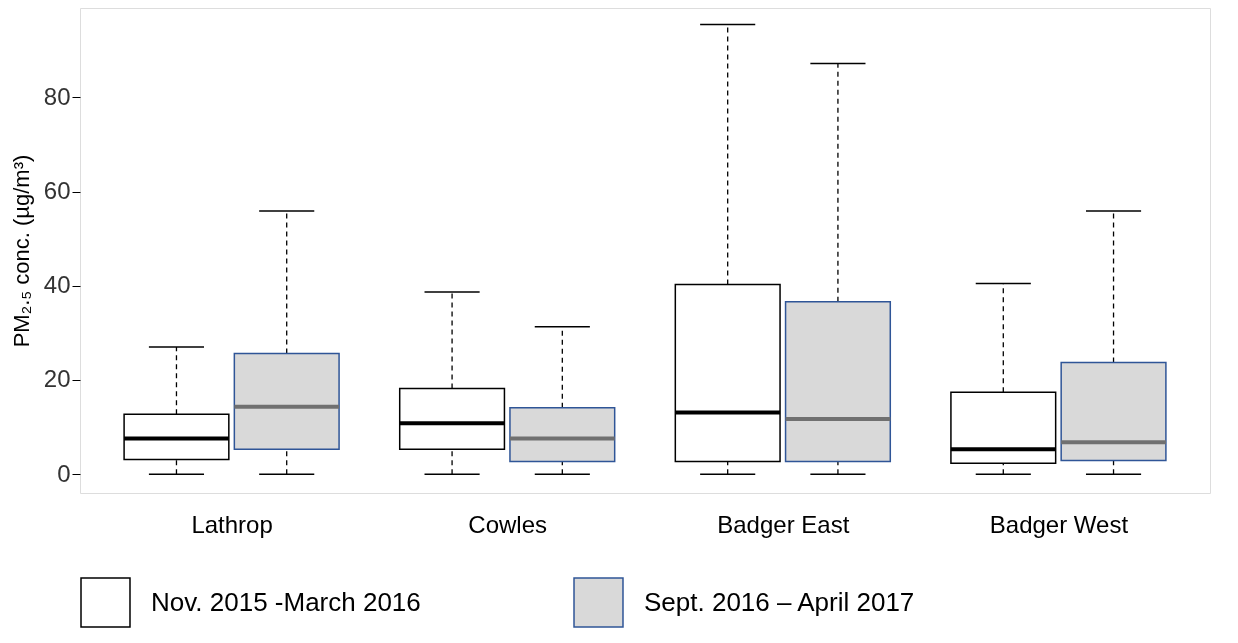 The width and height of the screenshot is (1238, 643). What do you see at coordinates (779, 601) in the screenshot?
I see `legend-label: Sept. 2016 – April 2017` at bounding box center [779, 601].